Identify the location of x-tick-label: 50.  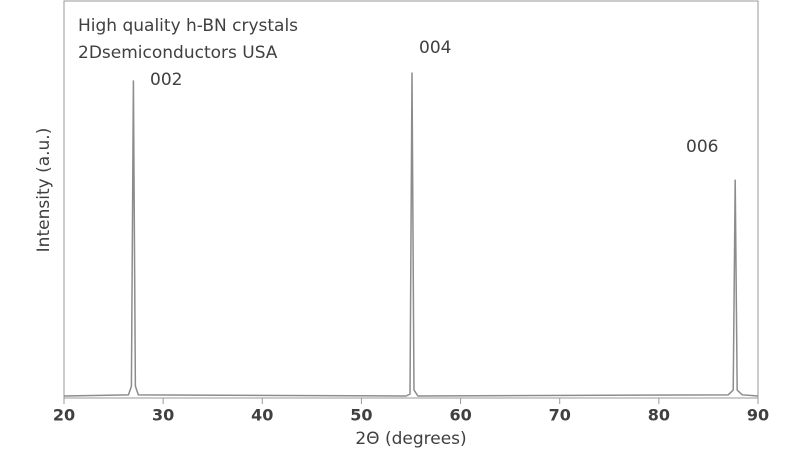
(361, 415).